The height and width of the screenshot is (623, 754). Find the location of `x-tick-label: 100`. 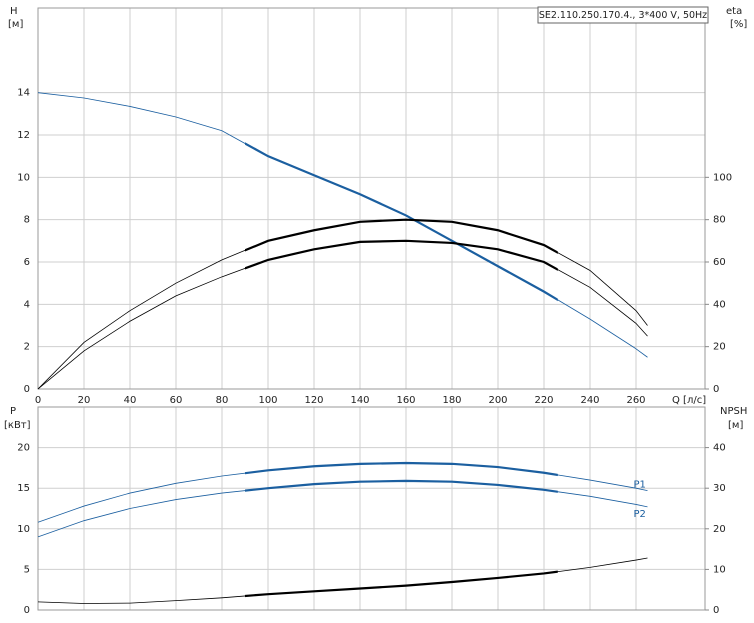

x-tick-label: 100 is located at coordinates (267, 400).